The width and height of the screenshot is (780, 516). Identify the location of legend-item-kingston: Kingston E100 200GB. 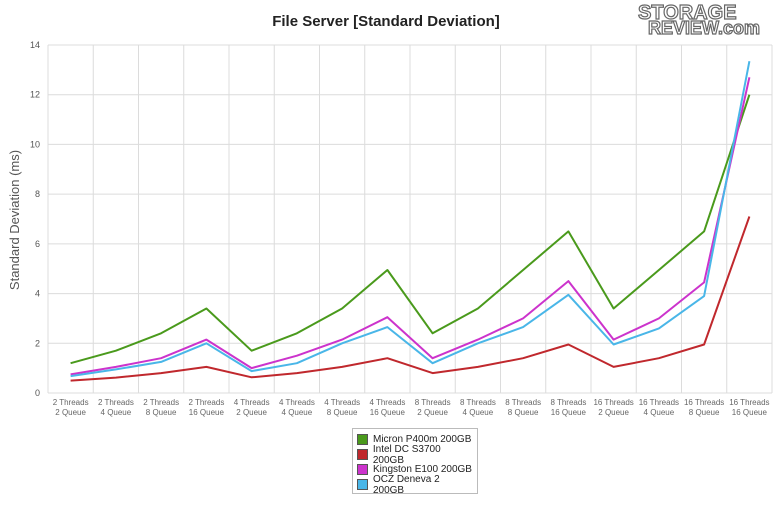
(415, 469).